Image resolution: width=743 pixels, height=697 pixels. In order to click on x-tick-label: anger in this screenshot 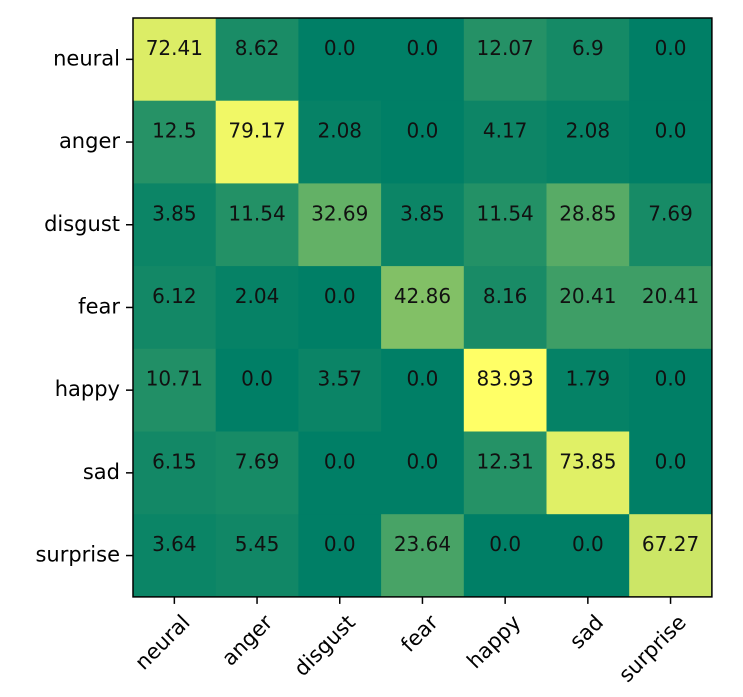, I will do `click(247, 640)`.